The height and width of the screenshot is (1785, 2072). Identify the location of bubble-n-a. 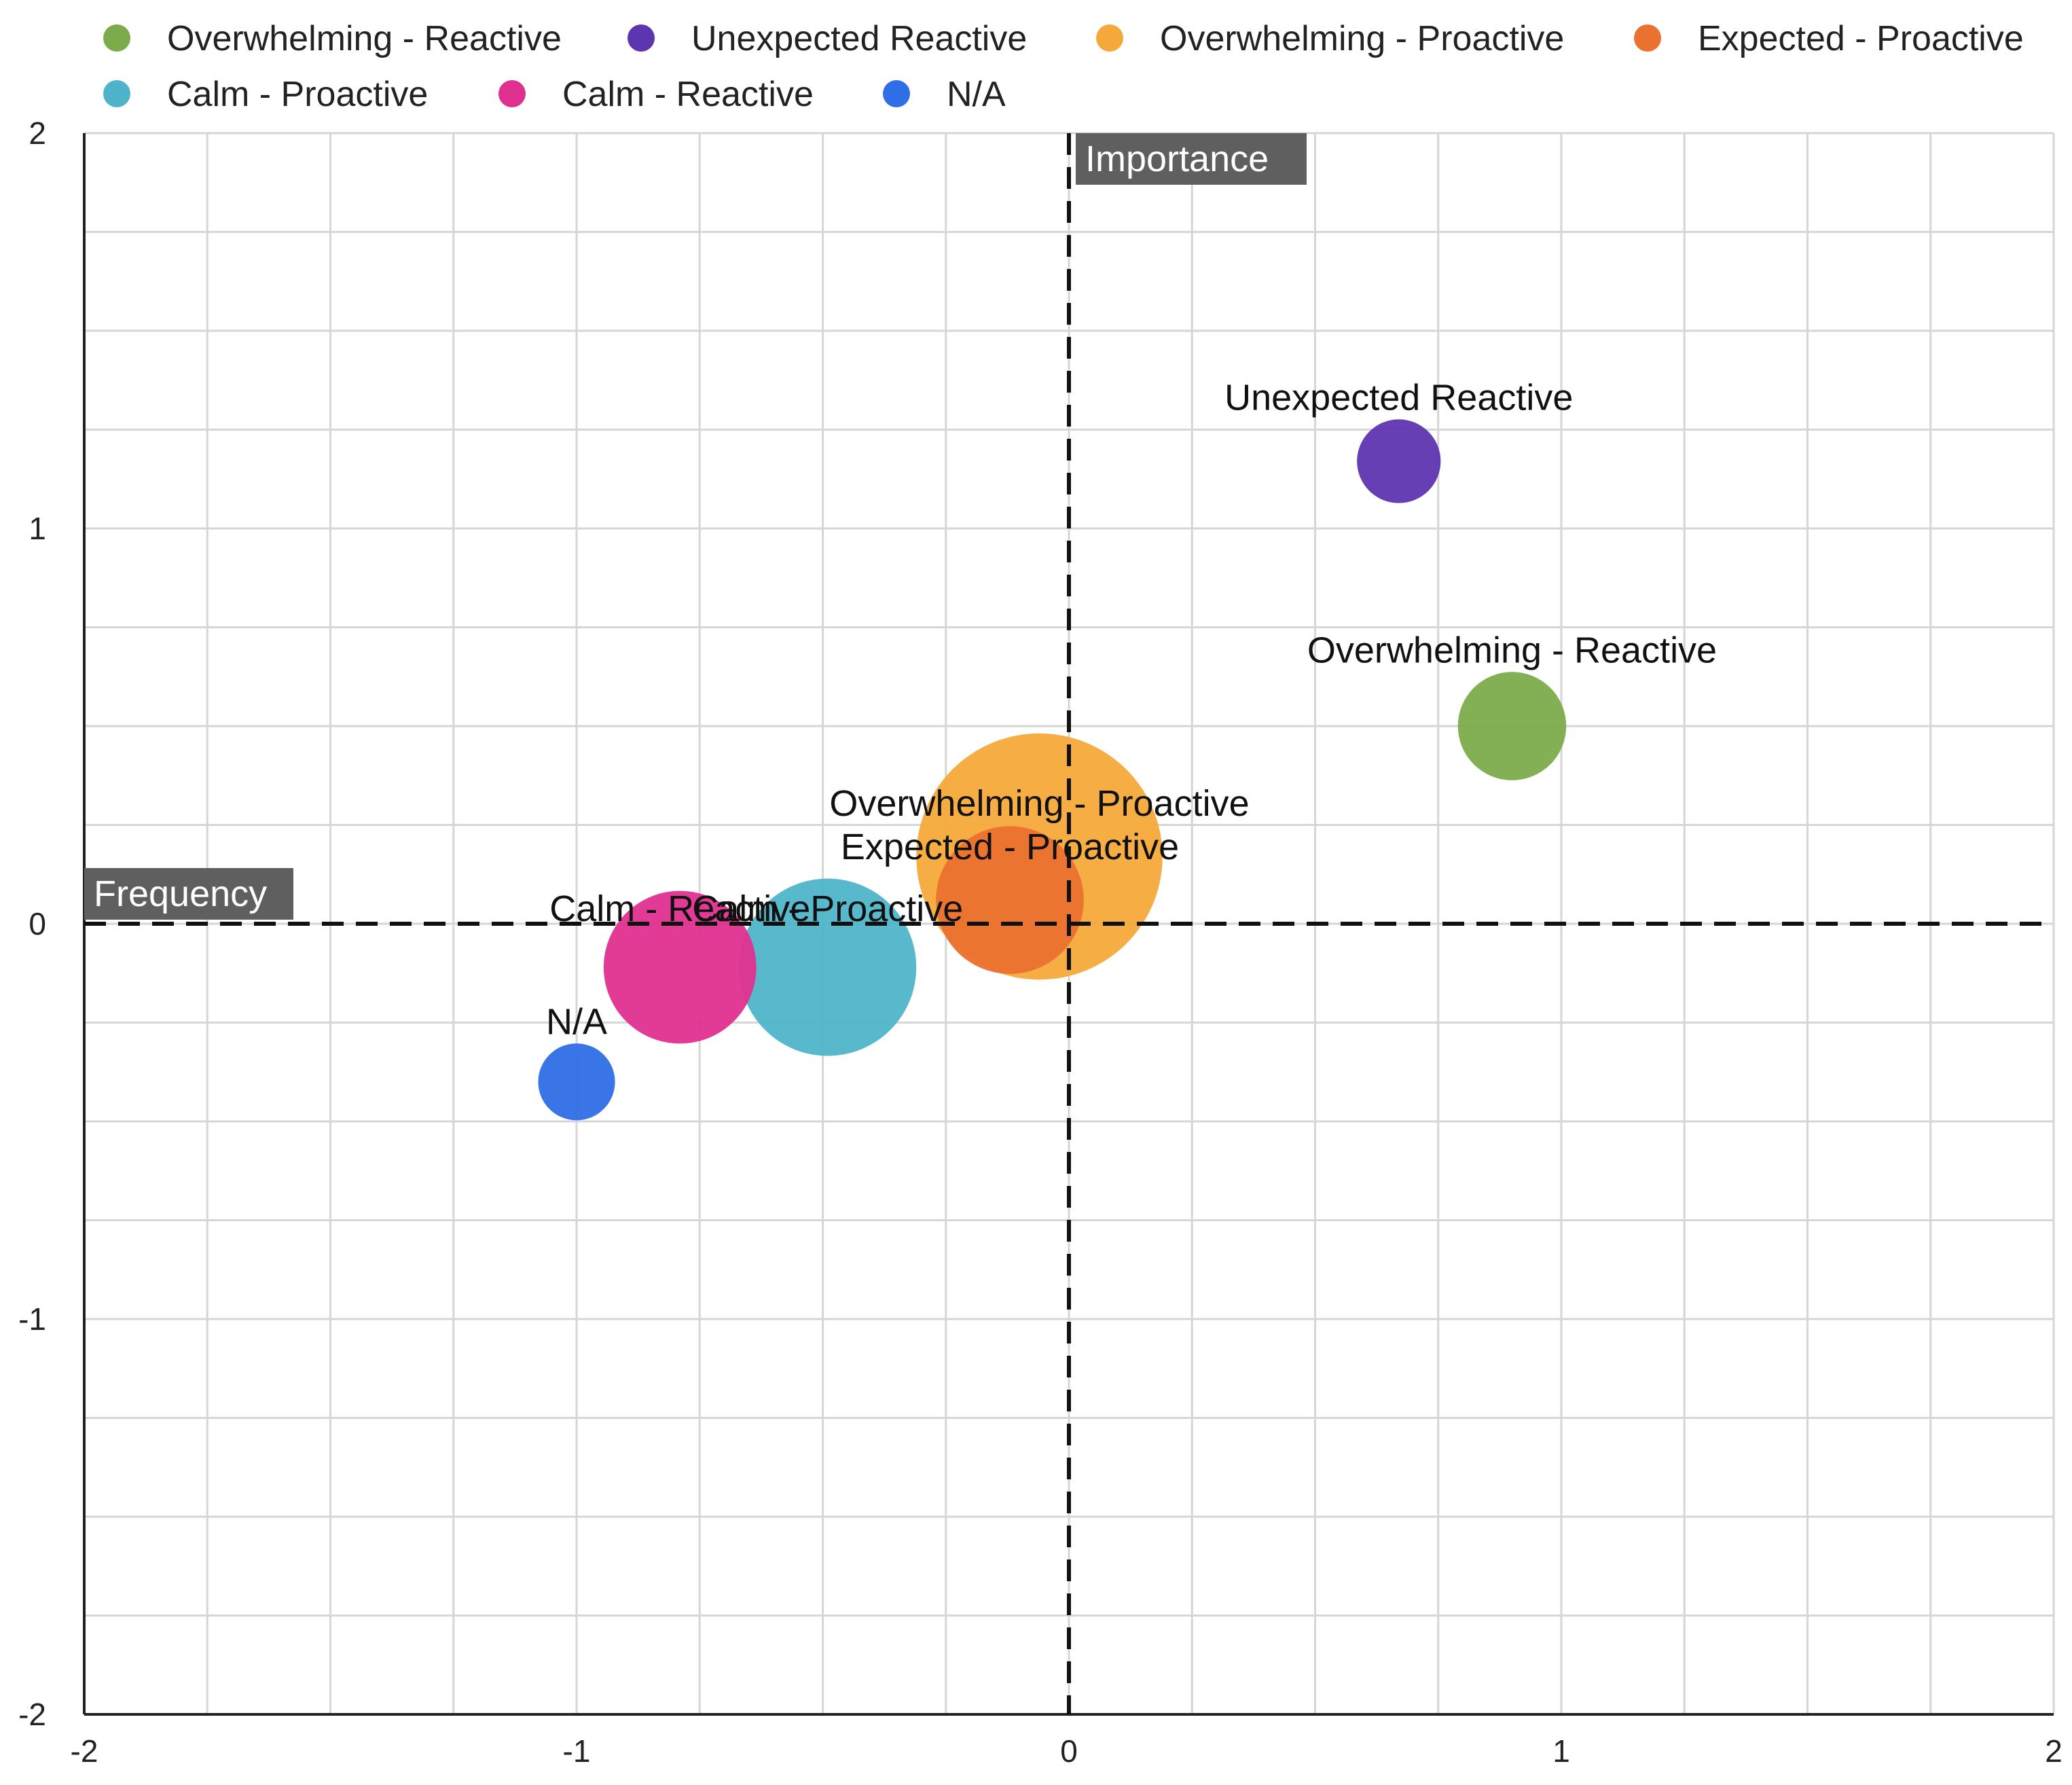
(576, 1082).